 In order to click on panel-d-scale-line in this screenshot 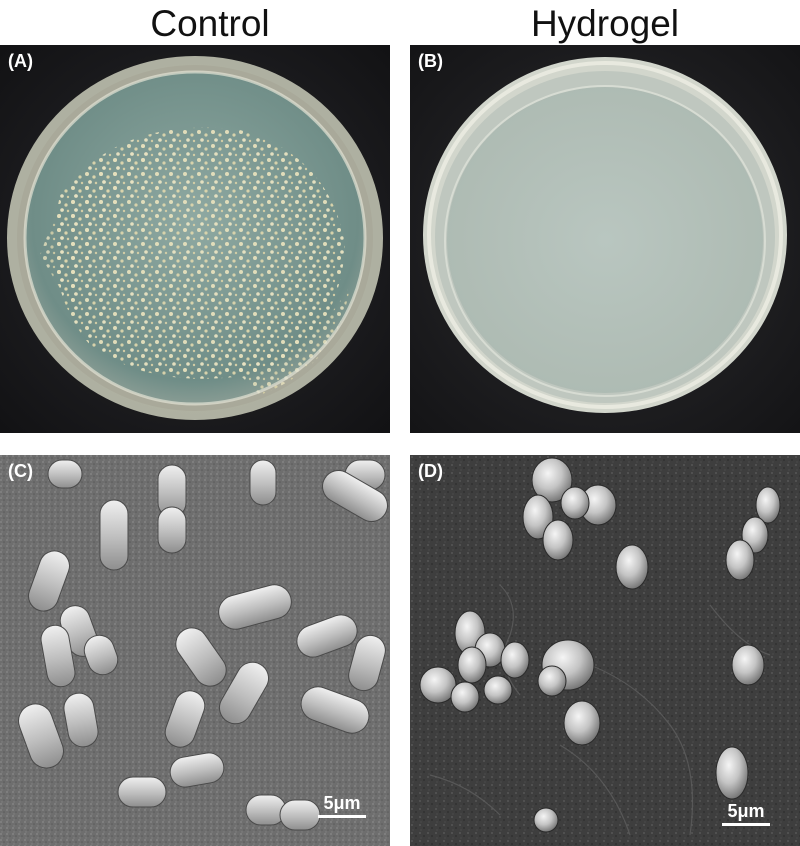, I will do `click(746, 824)`.